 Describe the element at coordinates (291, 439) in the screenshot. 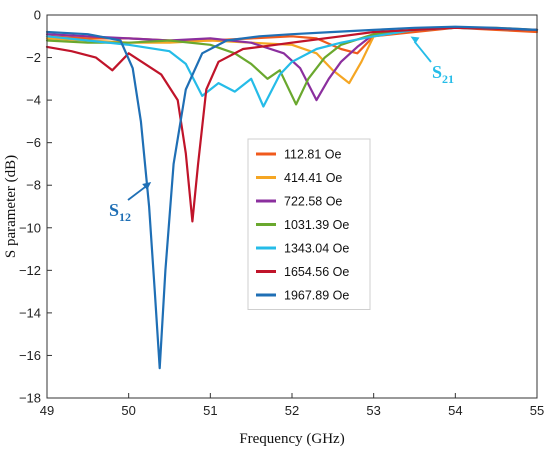

I see `x-axis-label: Frequency (GHz)` at that location.